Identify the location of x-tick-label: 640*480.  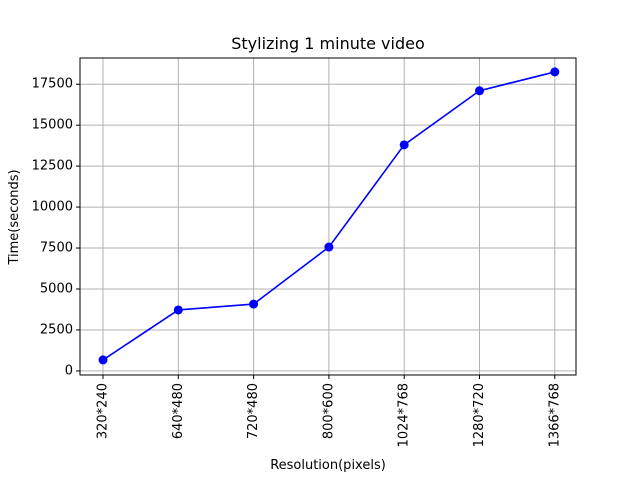
(178, 411).